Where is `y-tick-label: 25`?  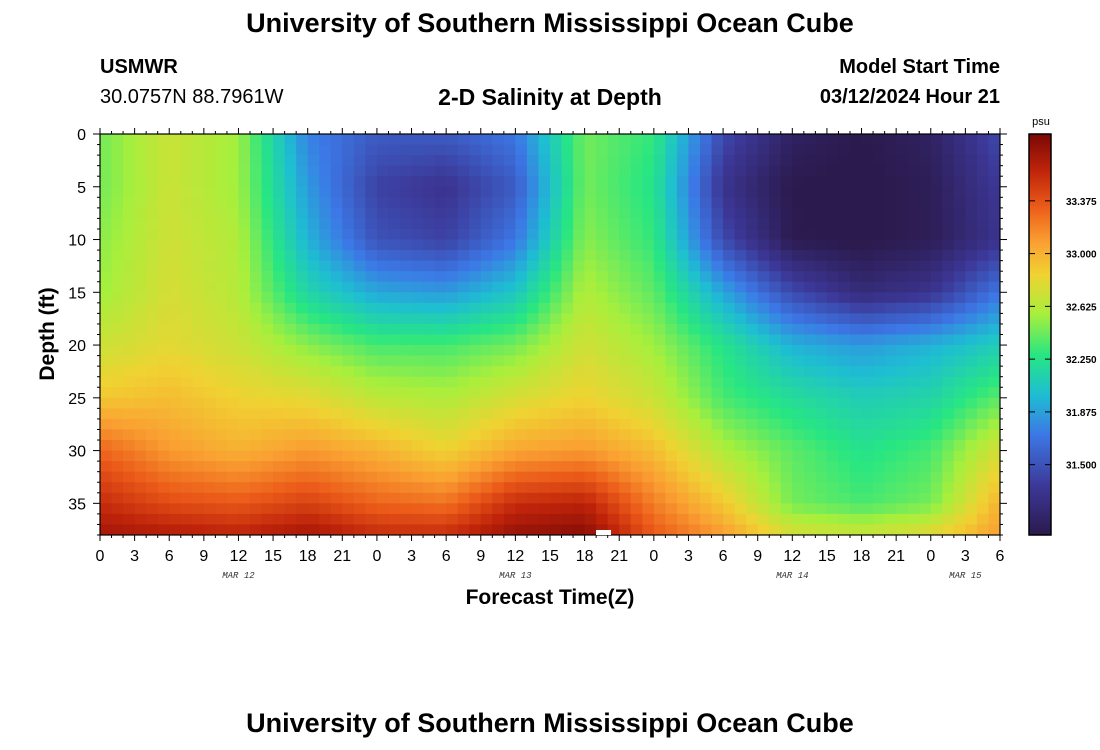
y-tick-label: 25 is located at coordinates (77, 399).